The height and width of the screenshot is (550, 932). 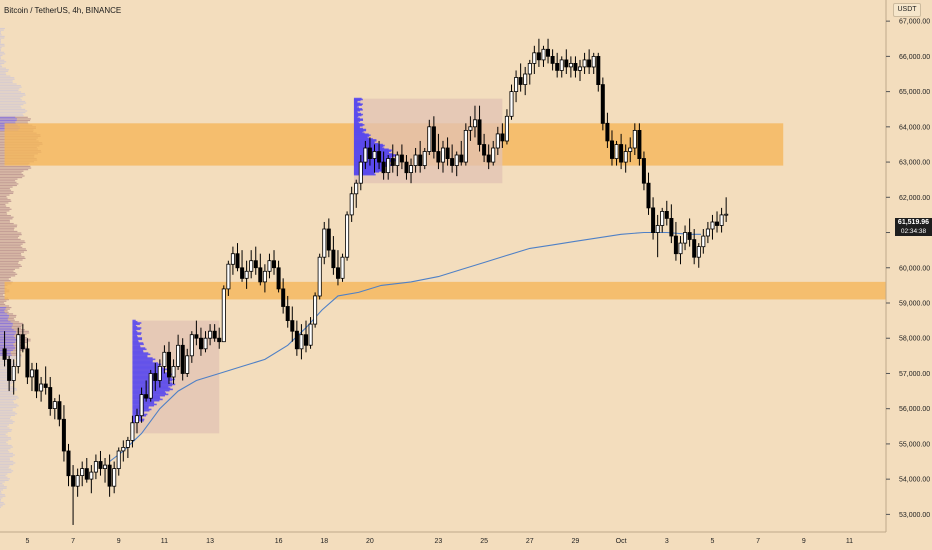 I want to click on x-tick-label: 9, so click(x=804, y=541).